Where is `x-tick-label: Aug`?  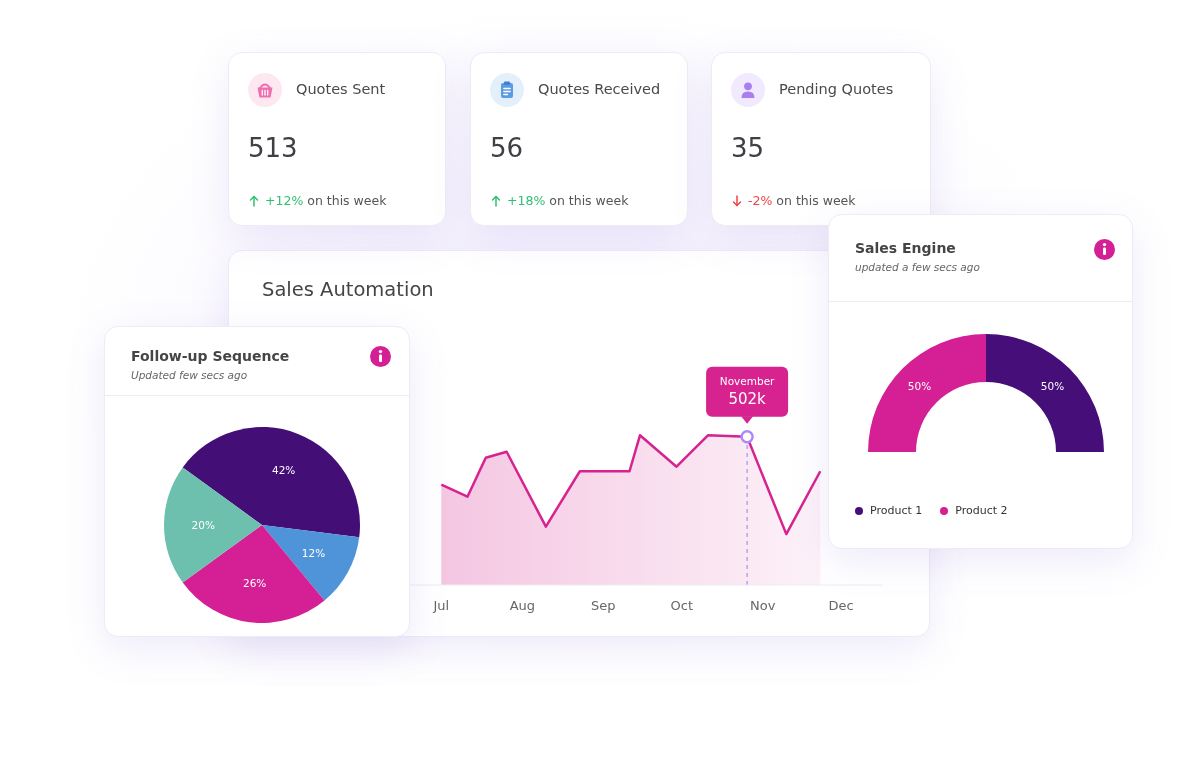 x-tick-label: Aug is located at coordinates (522, 606).